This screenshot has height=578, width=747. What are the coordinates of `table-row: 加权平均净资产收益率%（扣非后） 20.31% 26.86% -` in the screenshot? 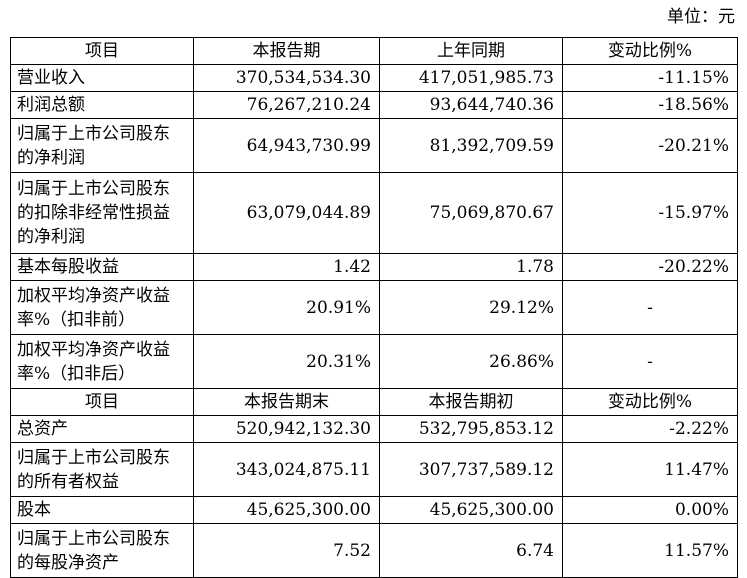 It's located at (374, 361).